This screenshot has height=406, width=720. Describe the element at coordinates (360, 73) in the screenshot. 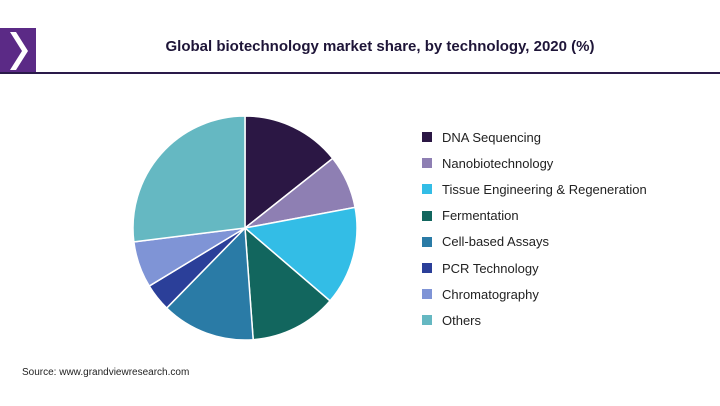

I see `title-divider` at that location.